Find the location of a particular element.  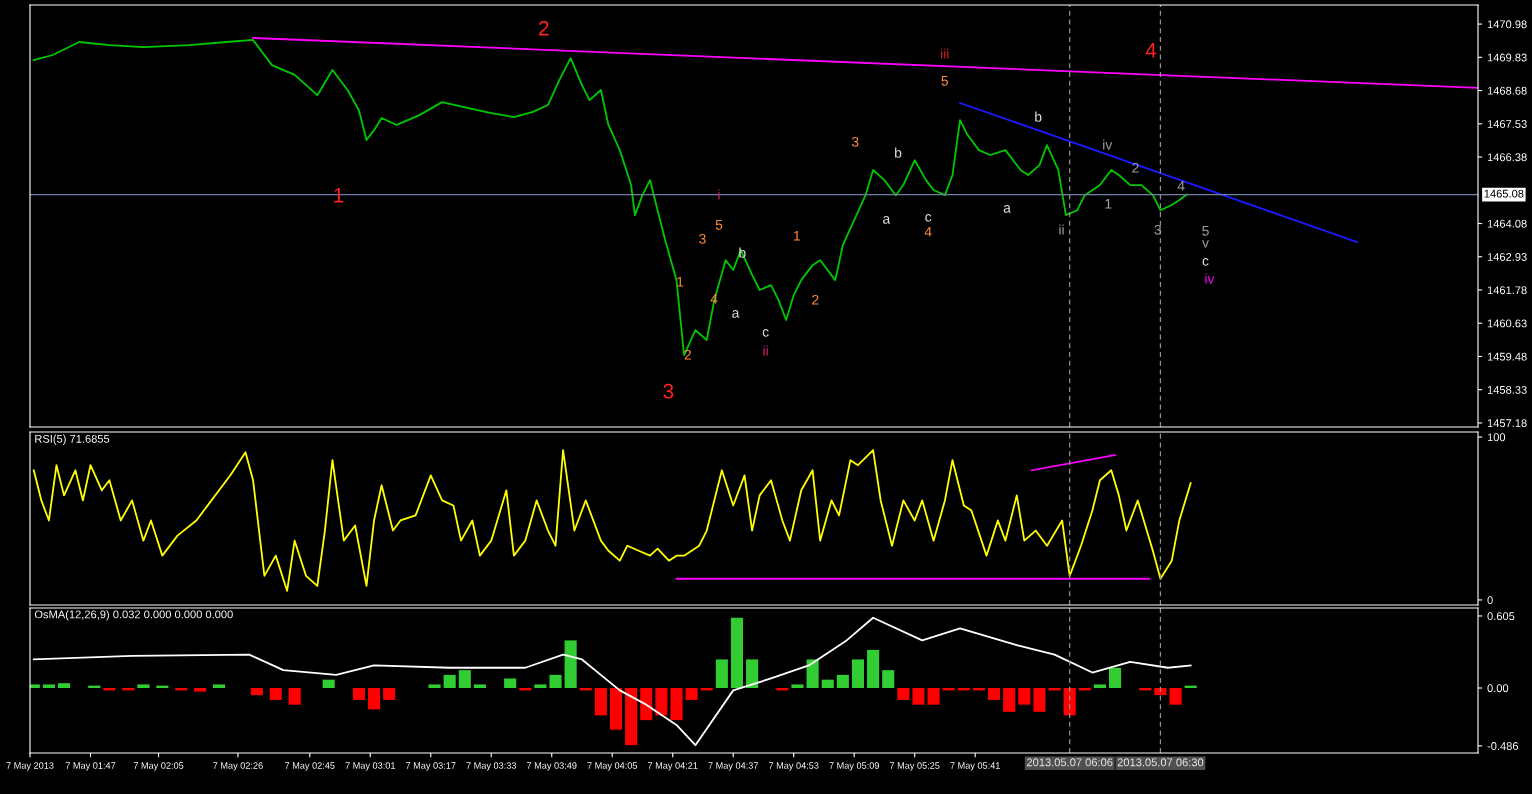

y-tick-label: 1470.98 is located at coordinates (1507, 24).